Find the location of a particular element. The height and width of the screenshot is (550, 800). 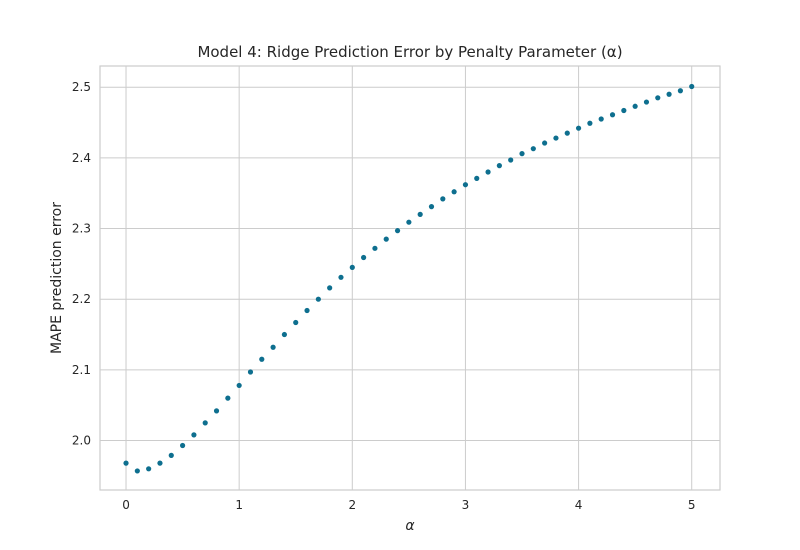

x-tick-label: 0 is located at coordinates (126, 505).